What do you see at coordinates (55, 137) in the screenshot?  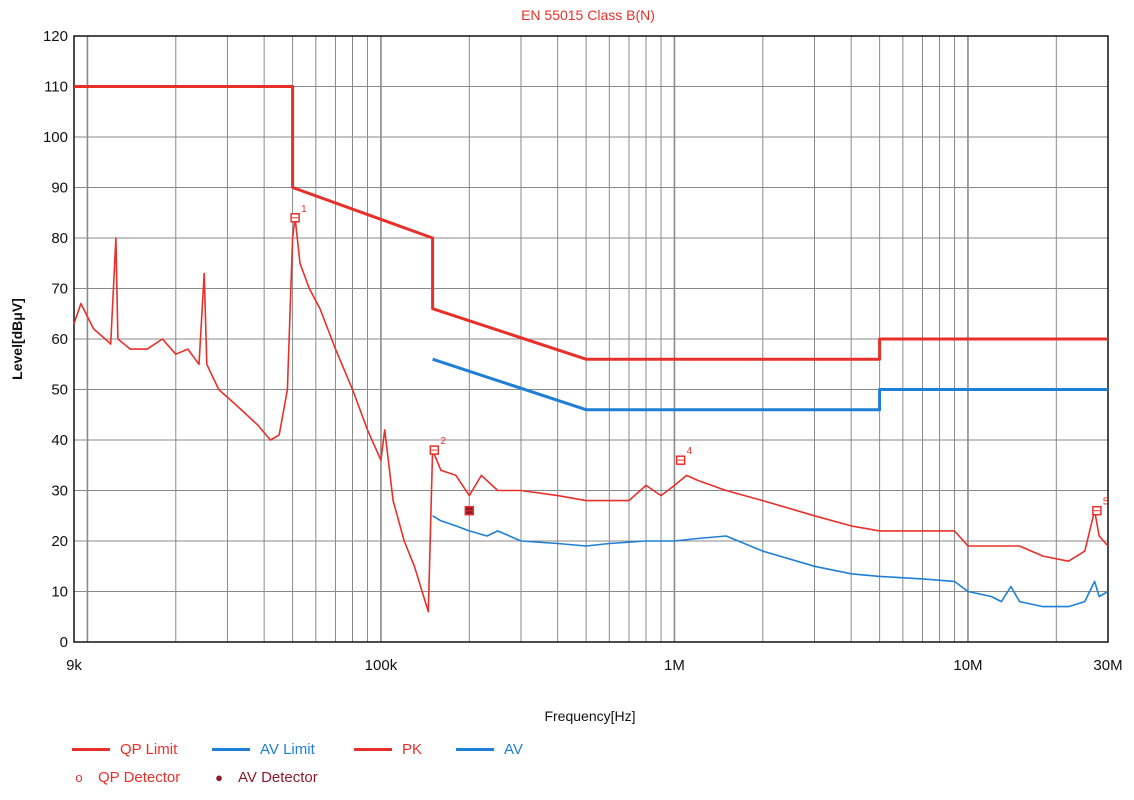 I see `y-tick-label: 100` at bounding box center [55, 137].